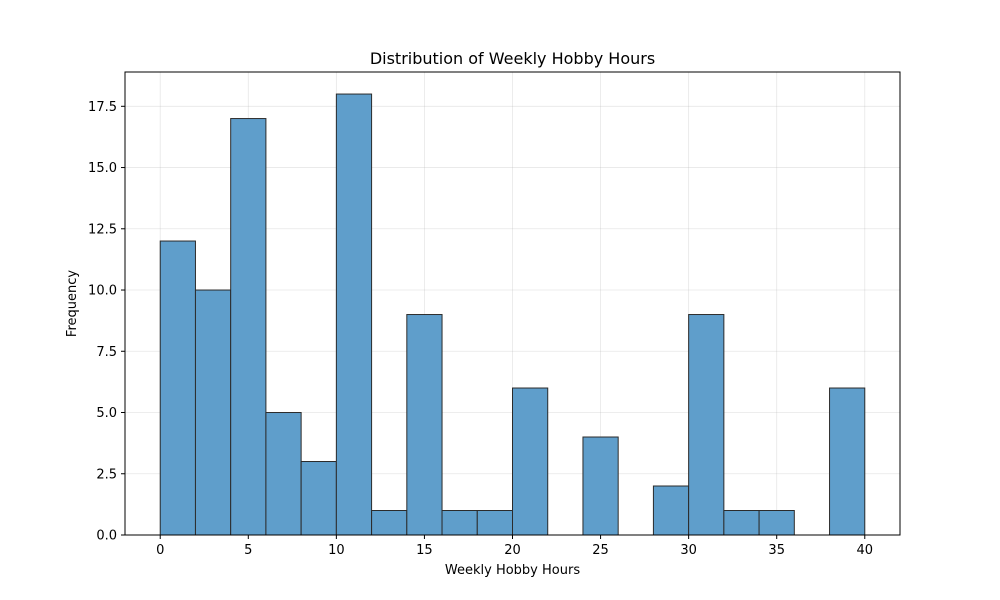  I want to click on y-tick-label: 12.5, so click(102, 229).